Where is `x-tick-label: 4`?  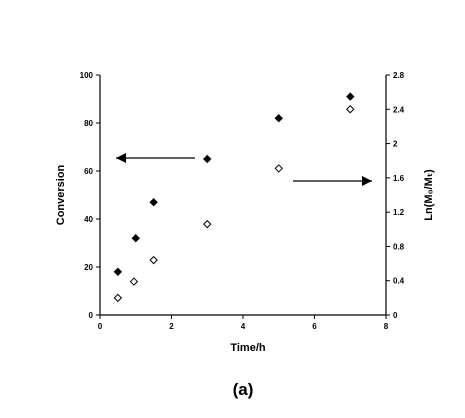 x-tick-label: 4 is located at coordinates (243, 326).